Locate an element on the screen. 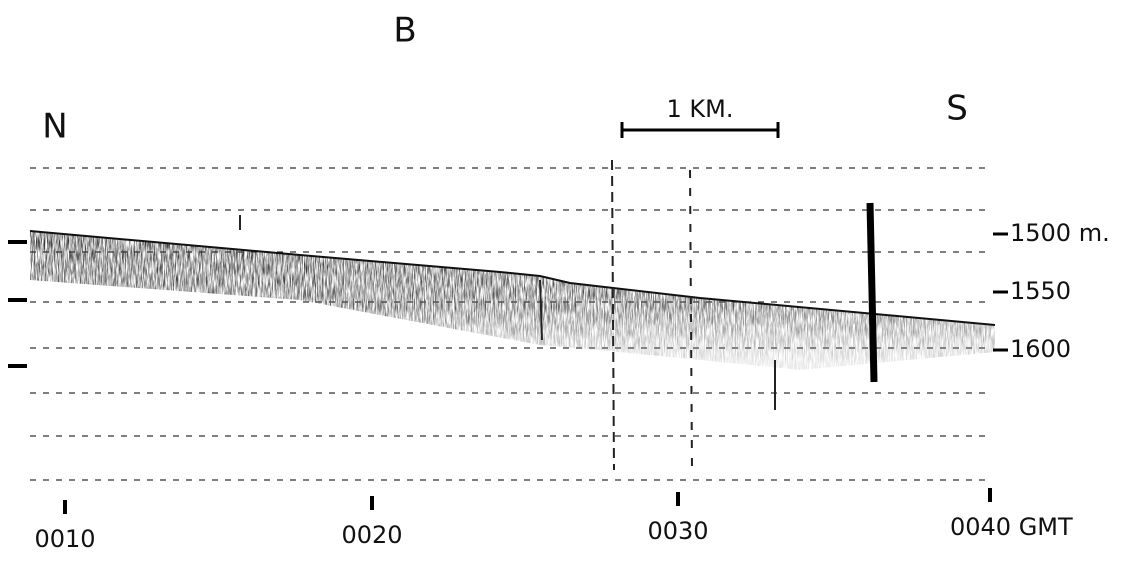  panel-label: B is located at coordinates (404, 31).